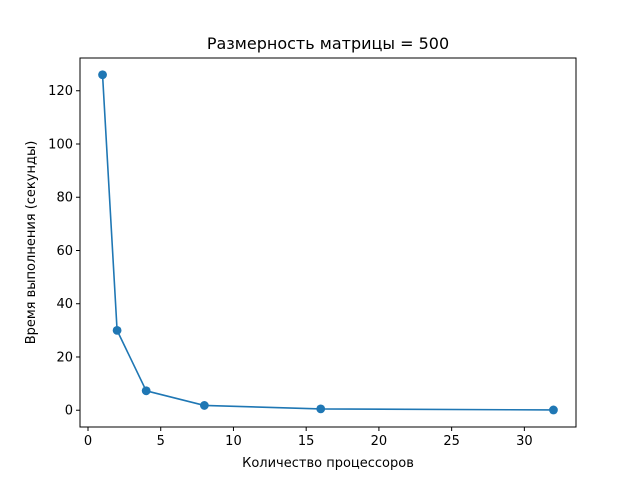 Image resolution: width=640 pixels, height=480 pixels. What do you see at coordinates (64, 198) in the screenshot?
I see `y-tick-label: 80` at bounding box center [64, 198].